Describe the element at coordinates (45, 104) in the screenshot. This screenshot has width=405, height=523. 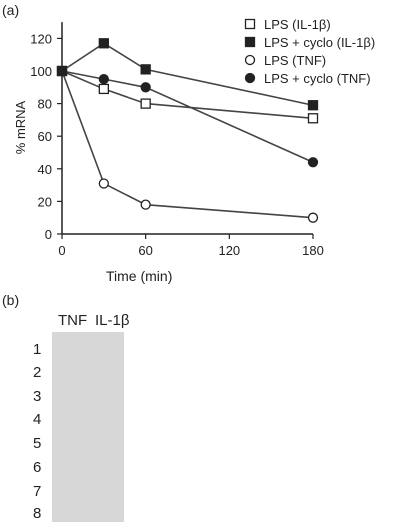
I see `y-tick-label: 80` at that location.